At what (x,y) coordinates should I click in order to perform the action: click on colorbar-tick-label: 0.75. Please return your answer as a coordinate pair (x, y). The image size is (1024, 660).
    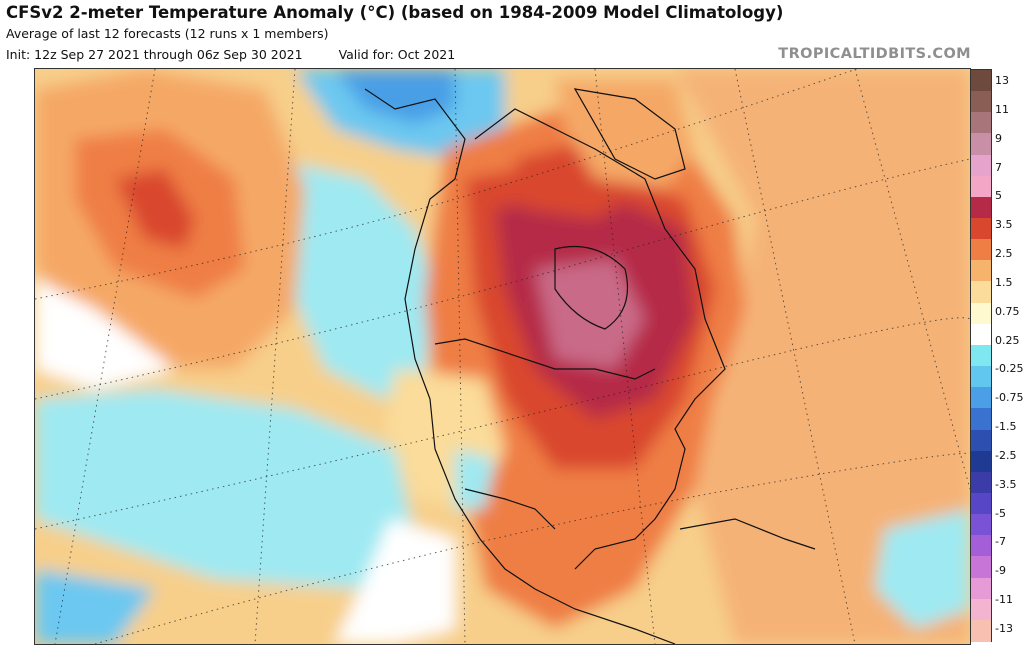
    Looking at the image, I should click on (1007, 311).